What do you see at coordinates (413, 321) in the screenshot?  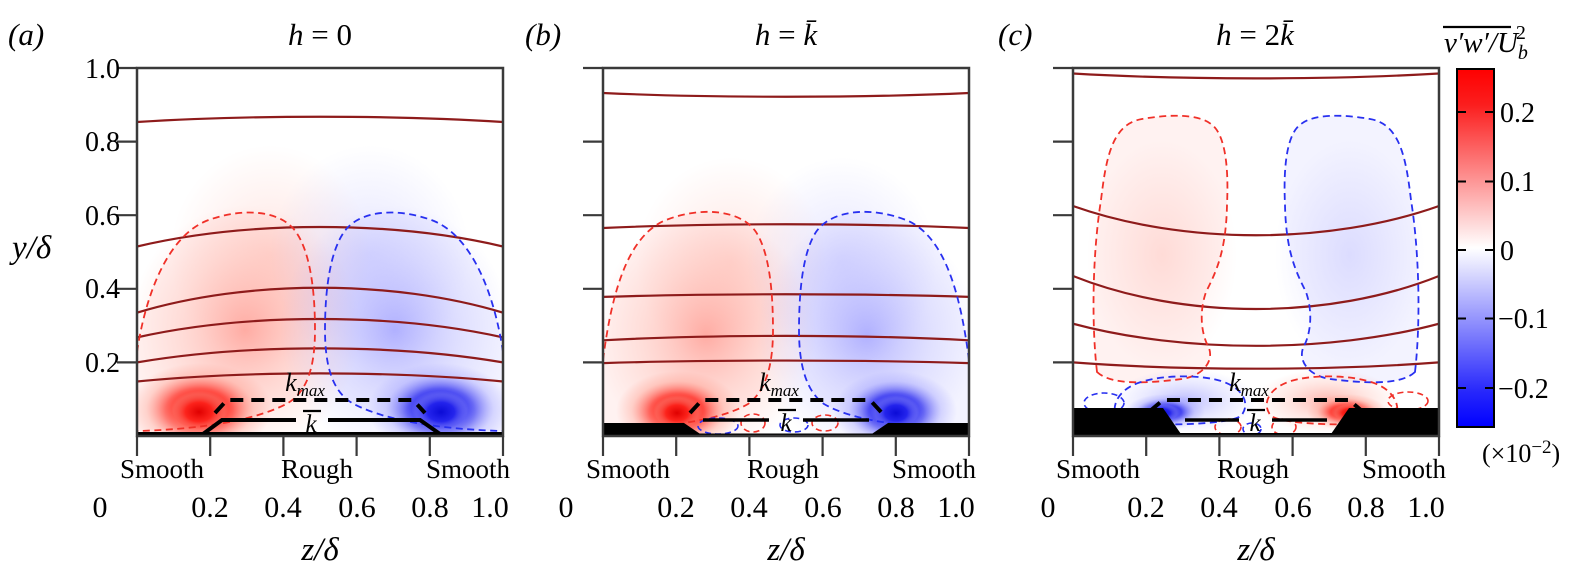 I see `negative-dashed-contour` at bounding box center [413, 321].